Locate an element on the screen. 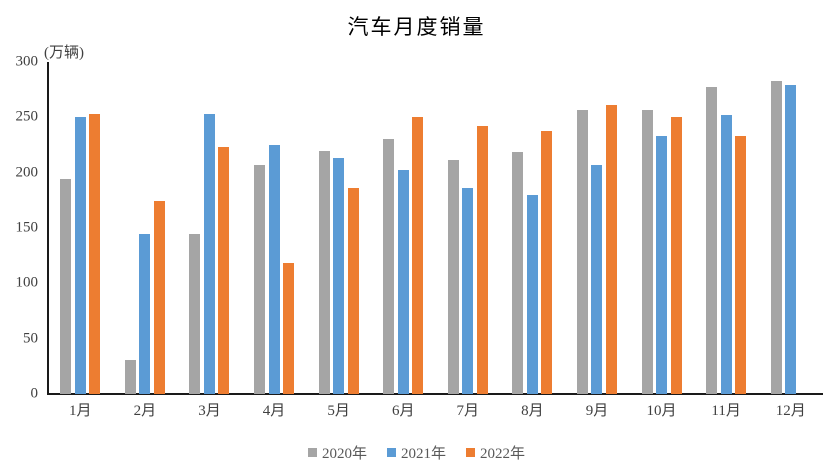  bar-2021年-2月 is located at coordinates (145, 313).